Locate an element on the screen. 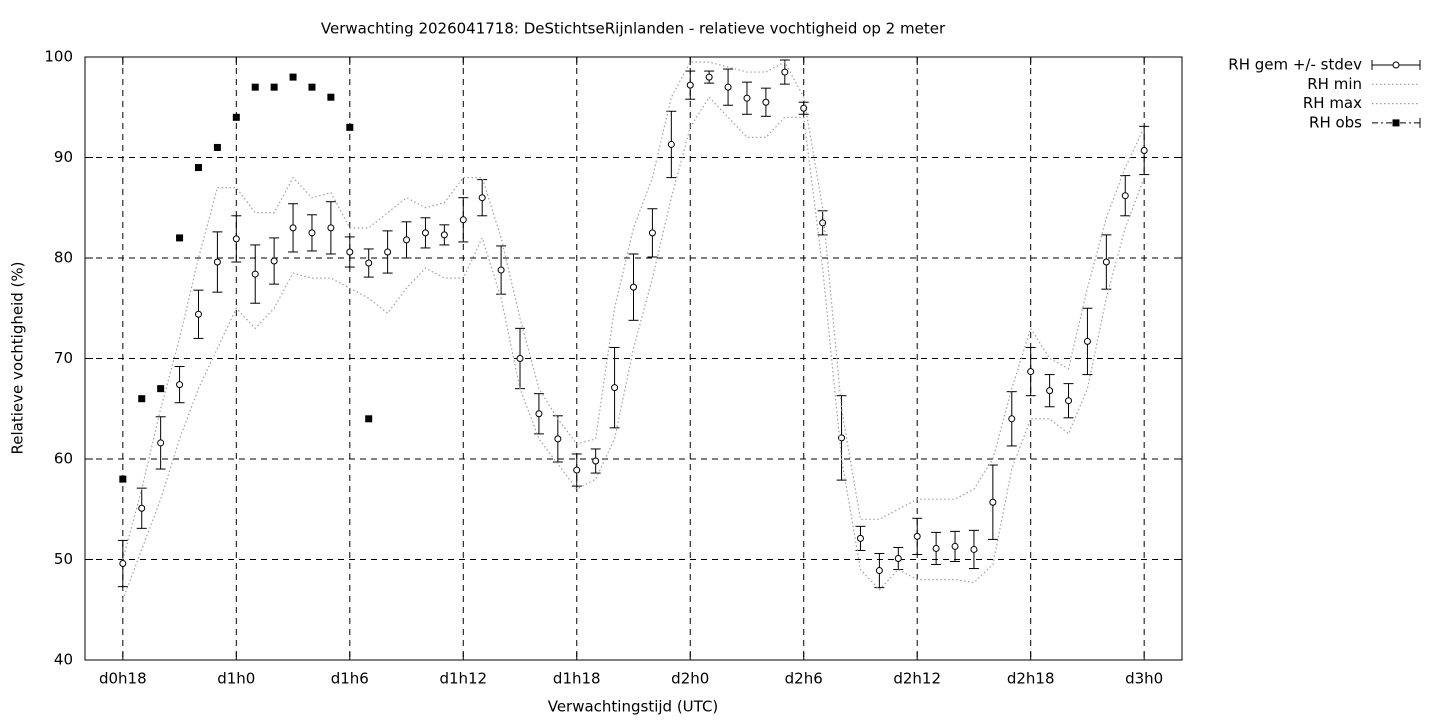 Image resolution: width=1440 pixels, height=720 pixels. x-tick-label: d1h12 is located at coordinates (463, 679).